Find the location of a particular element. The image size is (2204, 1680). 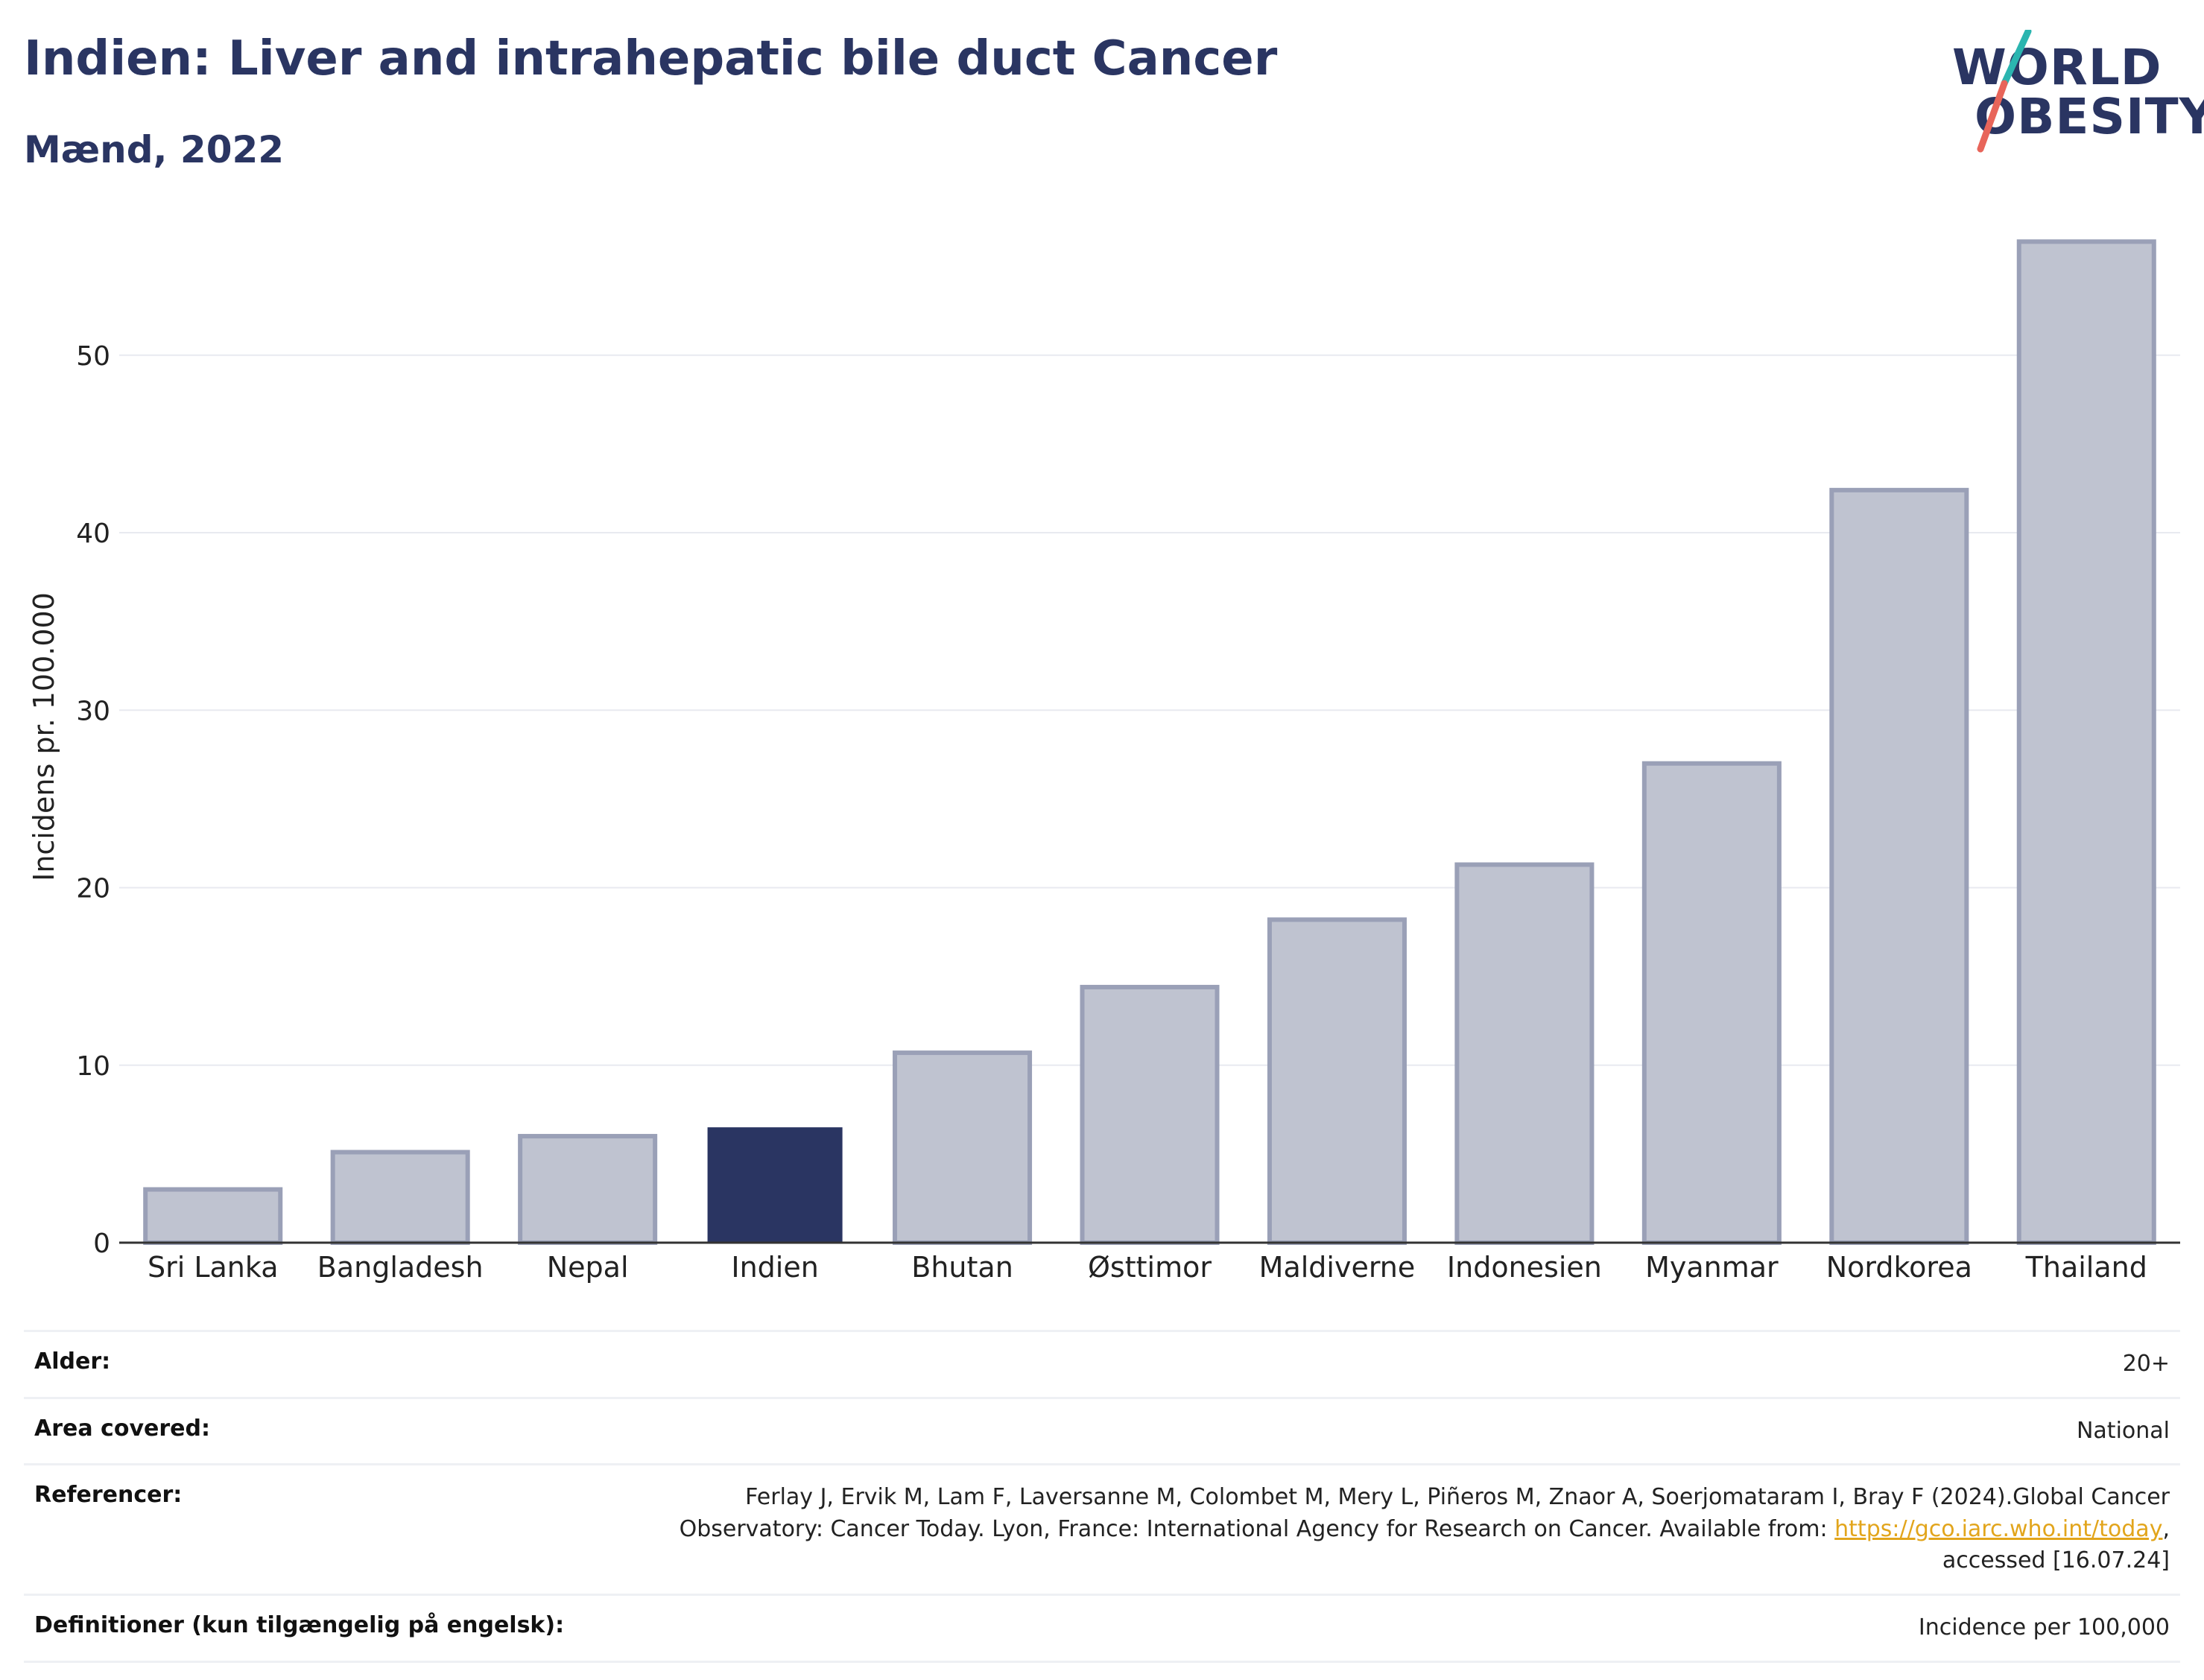

x-tick-label: Thailand is located at coordinates (2086, 1267).